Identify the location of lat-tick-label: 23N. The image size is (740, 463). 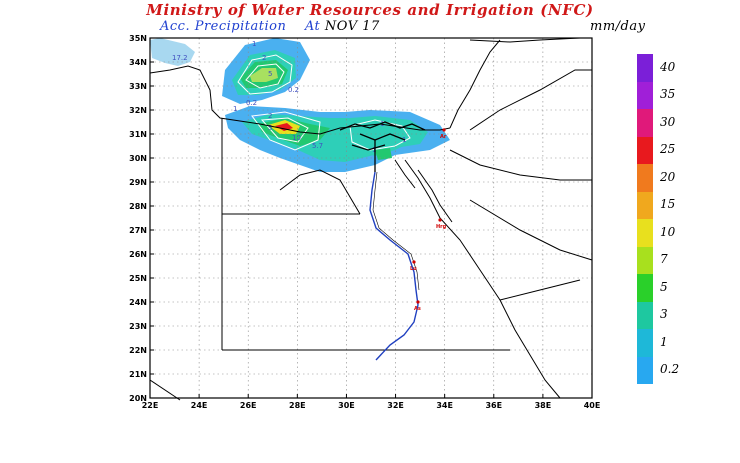
(138, 326).